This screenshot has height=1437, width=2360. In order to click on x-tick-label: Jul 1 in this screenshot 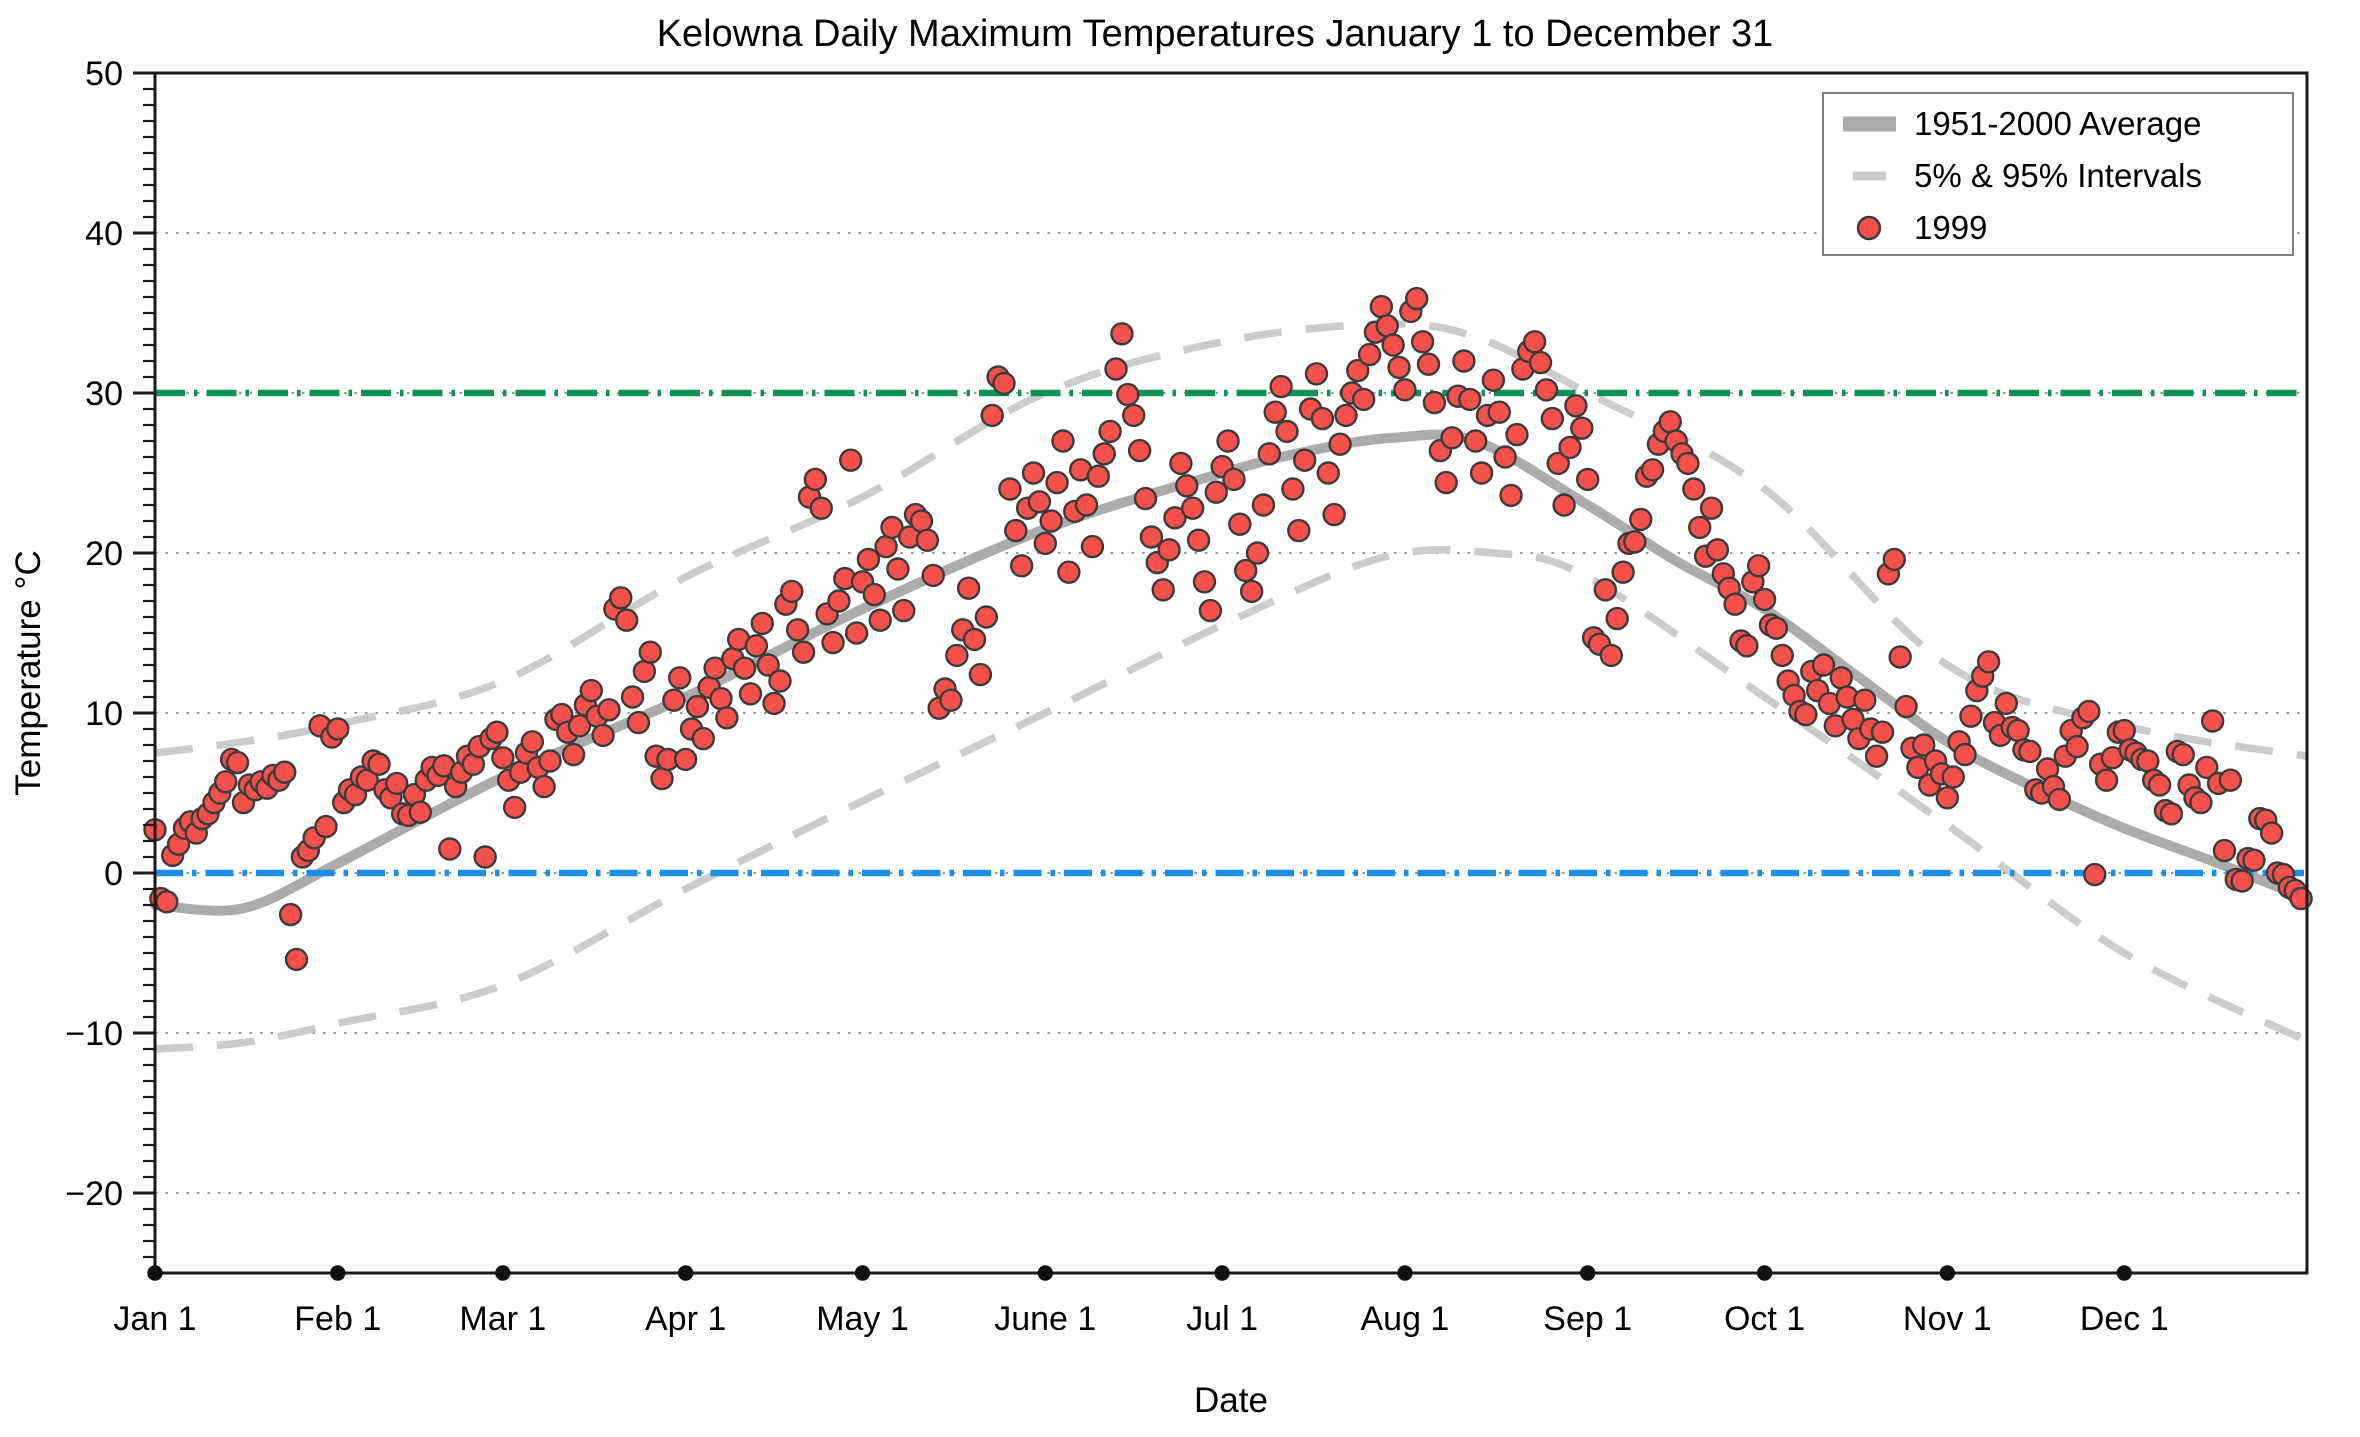, I will do `click(1222, 1319)`.